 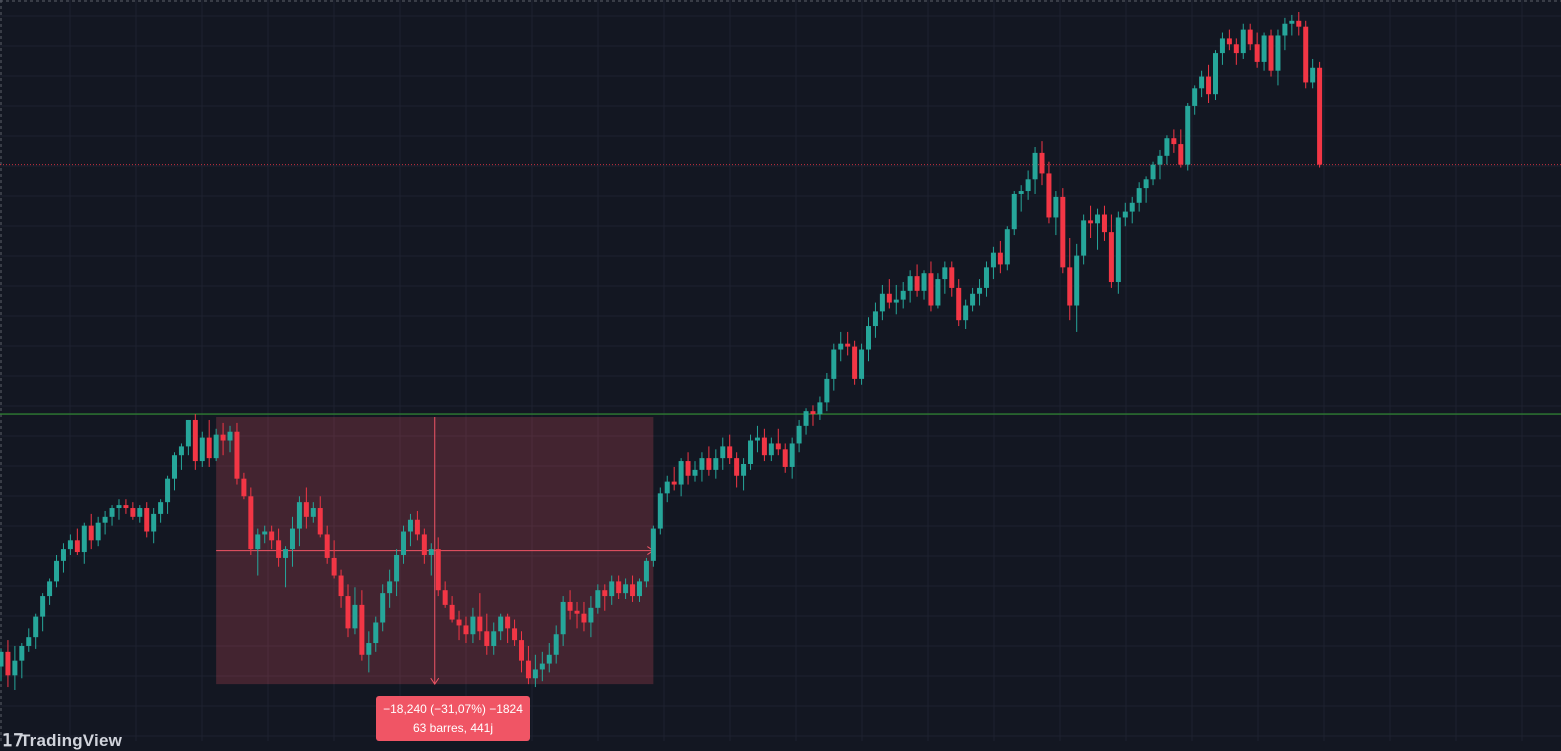 I want to click on measure-down-arrow, so click(x=435, y=681).